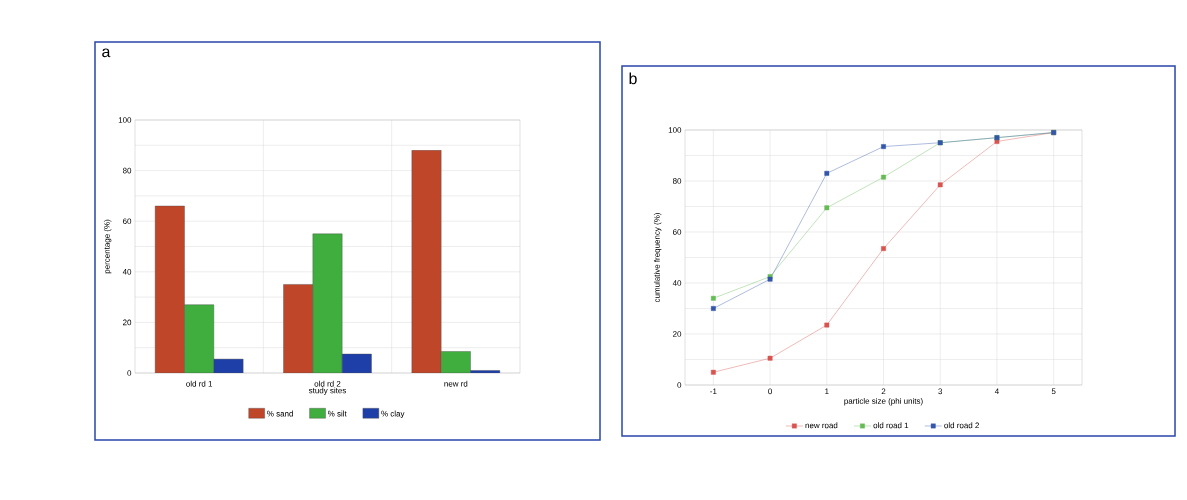 Image resolution: width=1187 pixels, height=500 pixels. What do you see at coordinates (106, 53) in the screenshot?
I see `text: a` at bounding box center [106, 53].